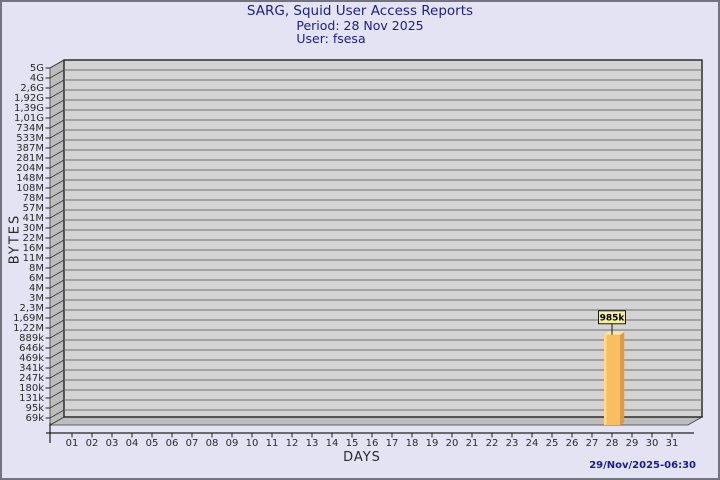 The width and height of the screenshot is (720, 480). Describe the element at coordinates (372, 443) in the screenshot. I see `x-tick-label: 16` at that location.